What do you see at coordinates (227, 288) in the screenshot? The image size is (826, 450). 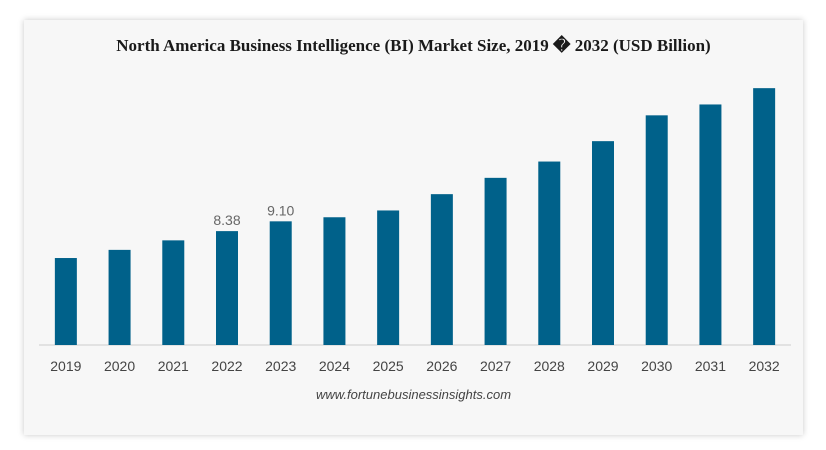 I see `bar-2022` at bounding box center [227, 288].